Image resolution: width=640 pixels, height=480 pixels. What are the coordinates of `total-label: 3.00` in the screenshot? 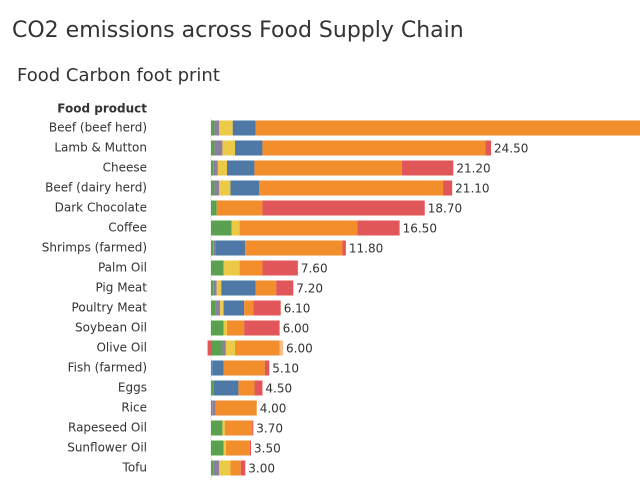 It's located at (261, 469).